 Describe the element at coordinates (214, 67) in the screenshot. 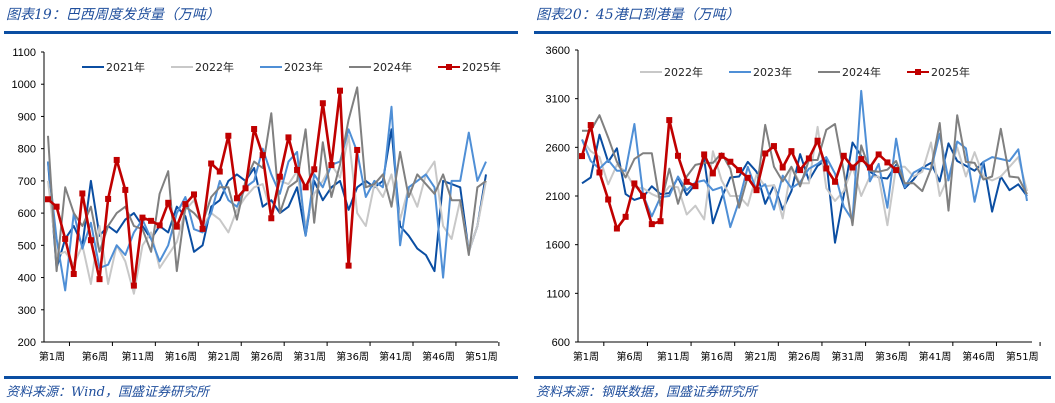

I see `legend-label: 2022年` at that location.